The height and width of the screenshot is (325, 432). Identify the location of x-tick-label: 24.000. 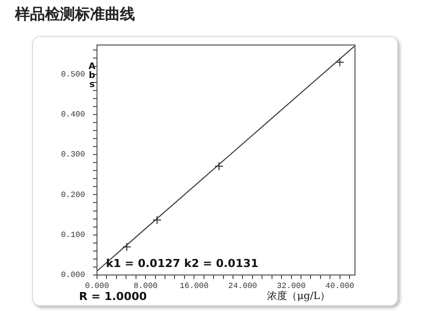
(243, 286).